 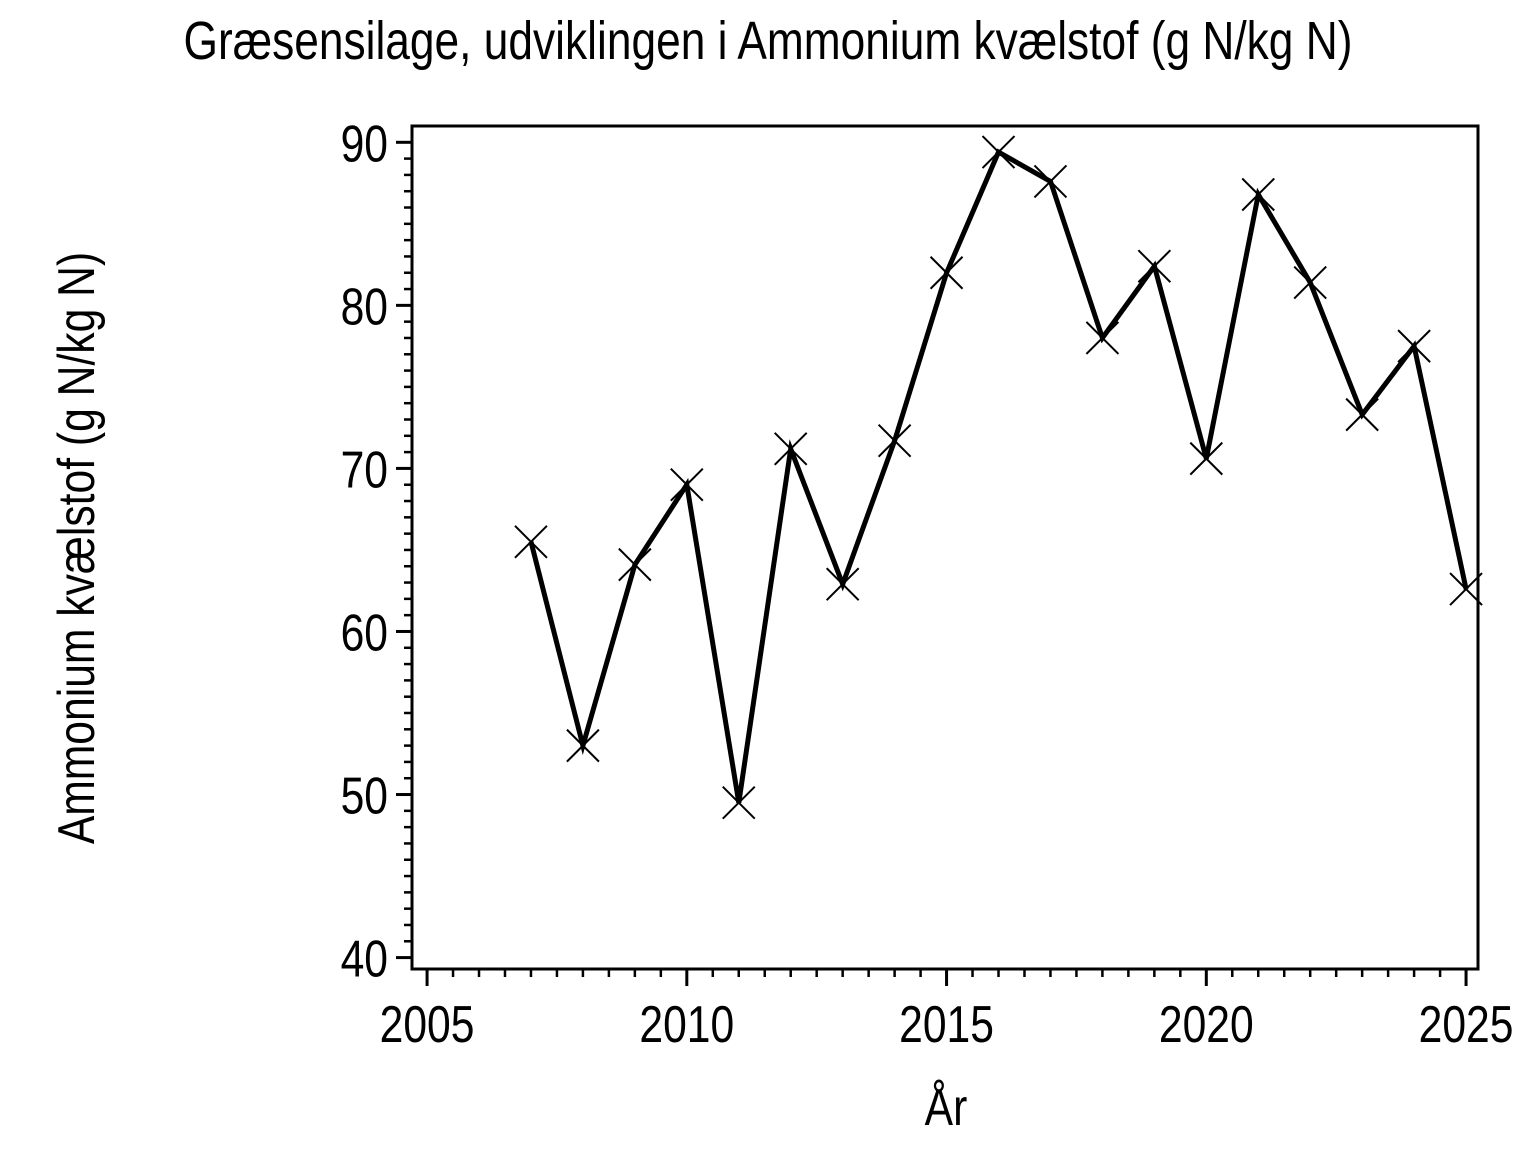 I want to click on x-tick-label-group: 2005, so click(x=427, y=1025).